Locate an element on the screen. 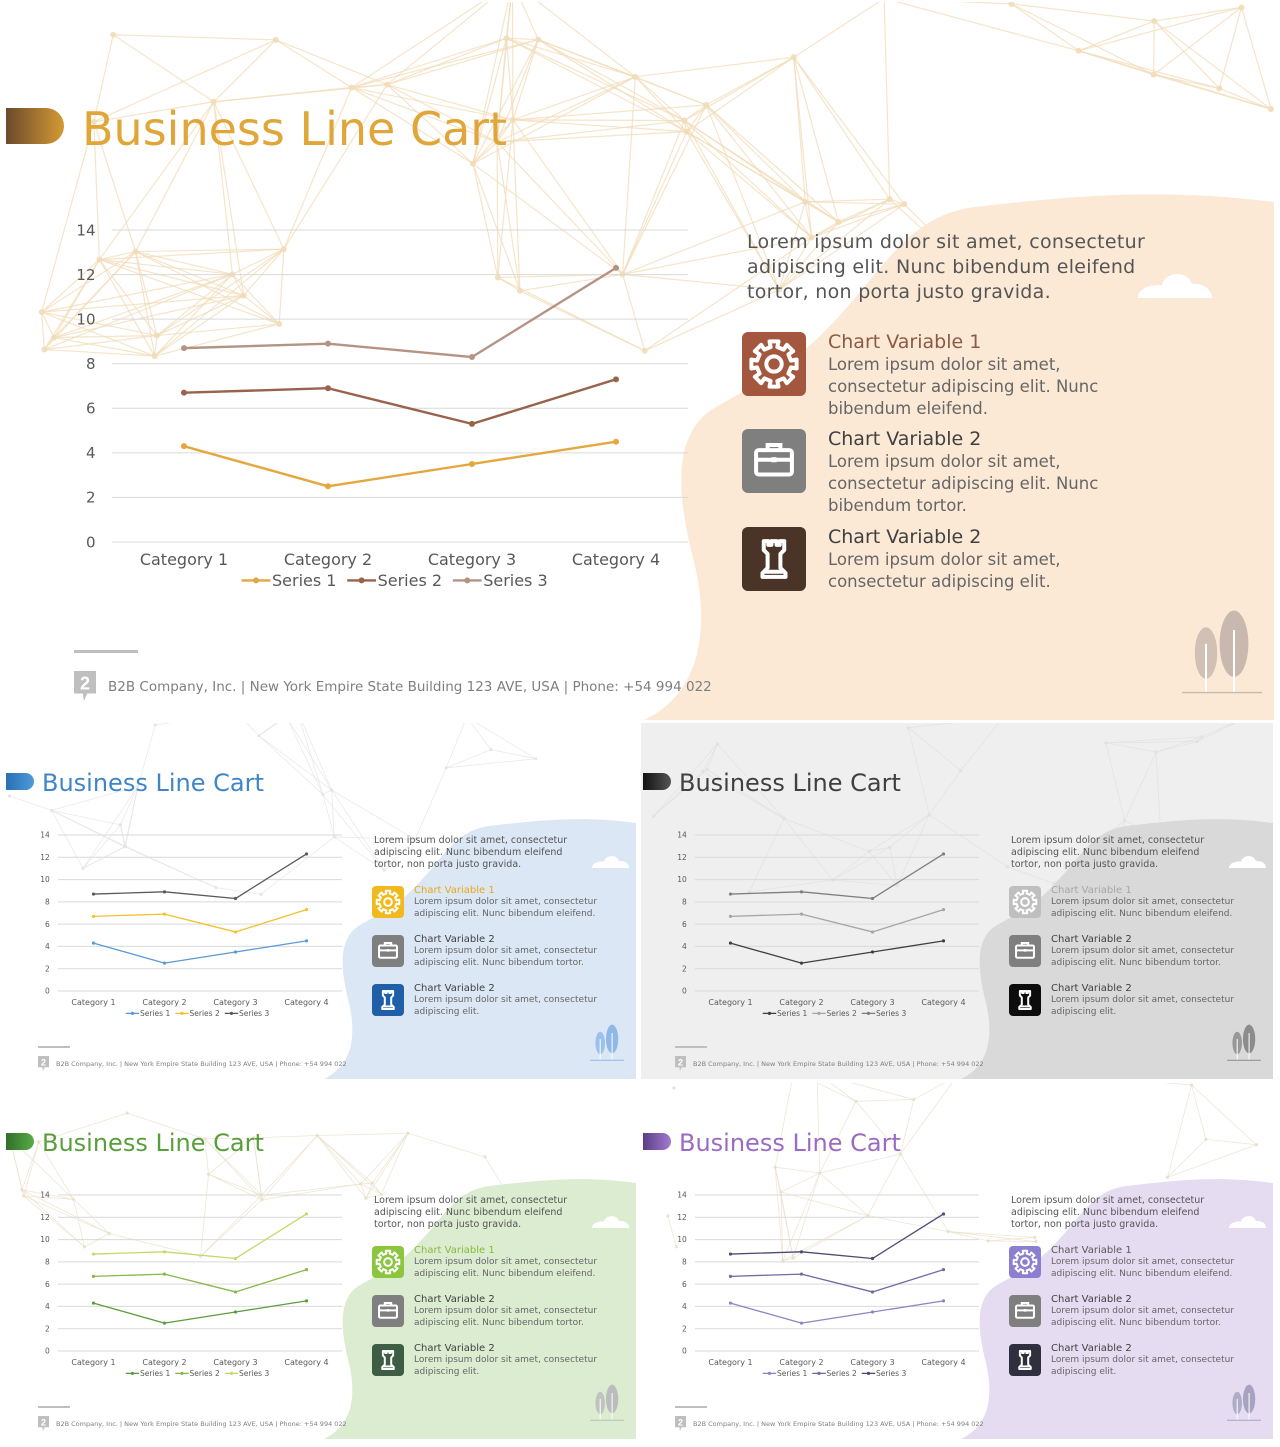  trees-icon is located at coordinates (1244, 1402).